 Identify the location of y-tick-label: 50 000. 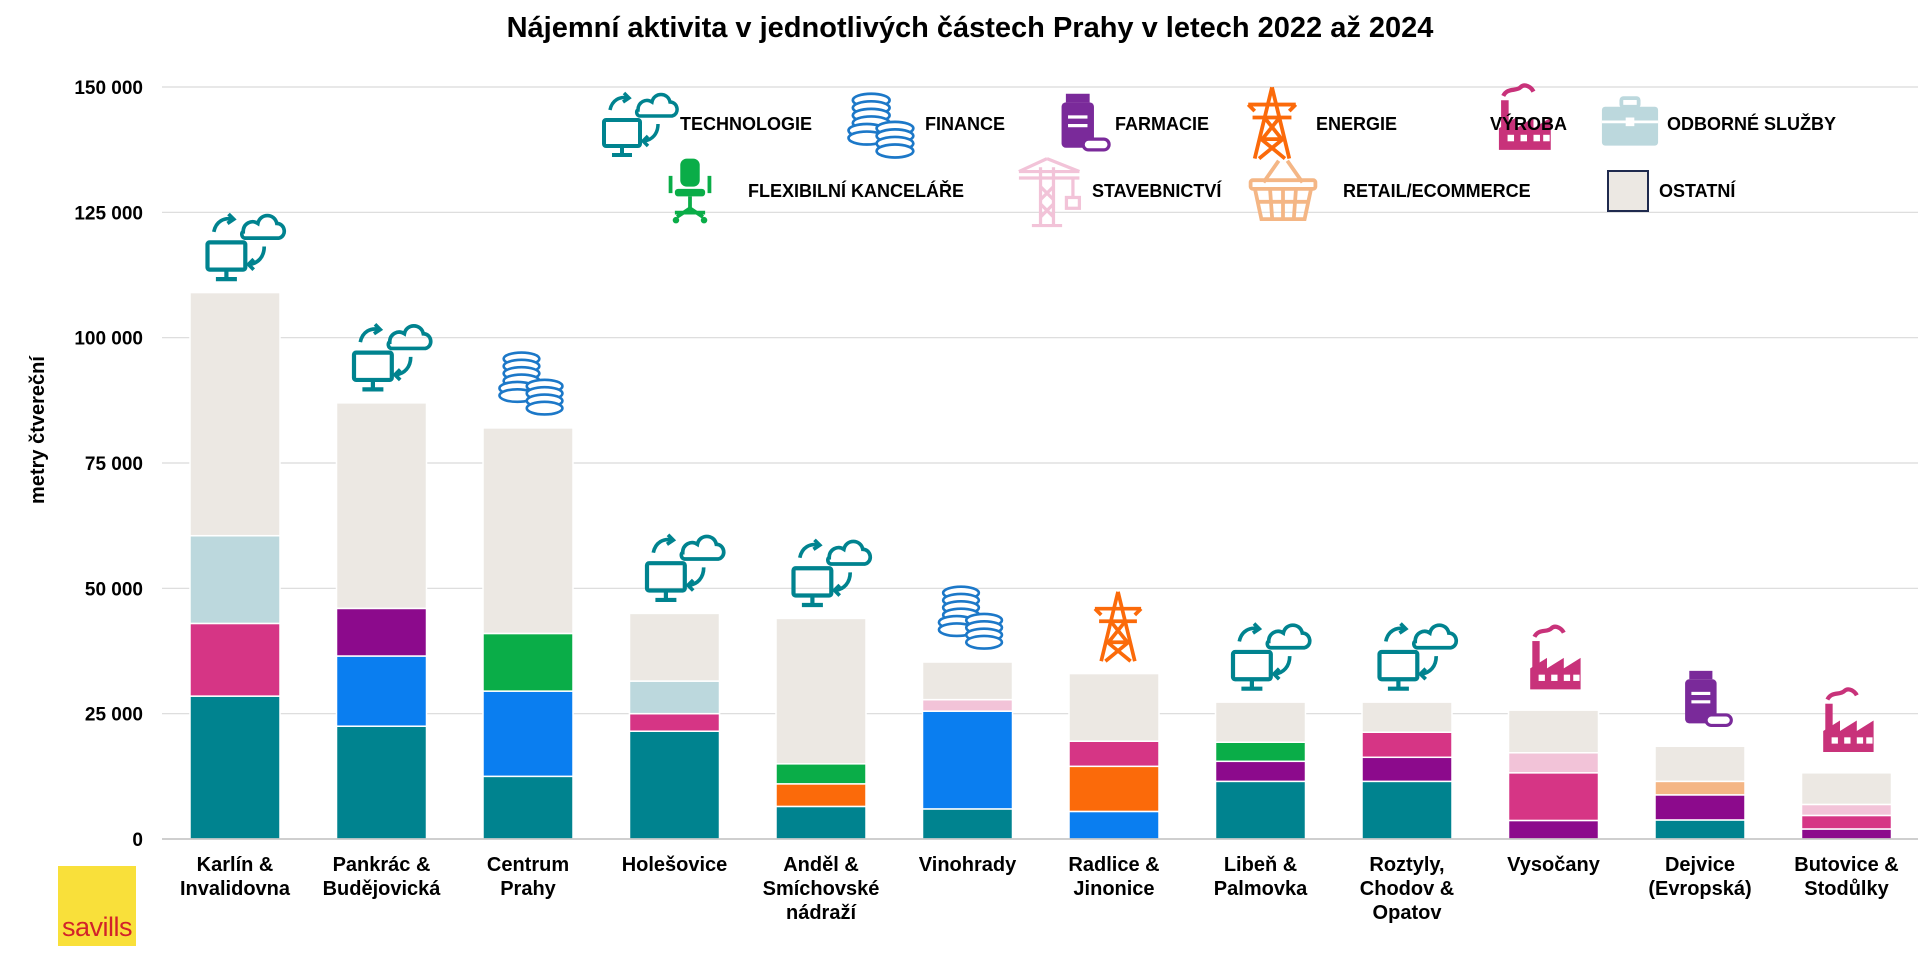
(114, 589).